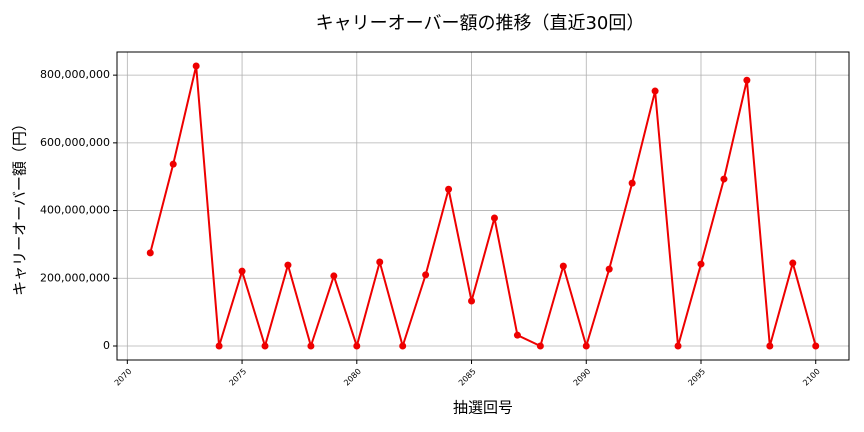 This screenshot has width=864, height=432. What do you see at coordinates (480, 23) in the screenshot?
I see `chart-title: キャリーオーバー額の推移（直近30回）` at bounding box center [480, 23].